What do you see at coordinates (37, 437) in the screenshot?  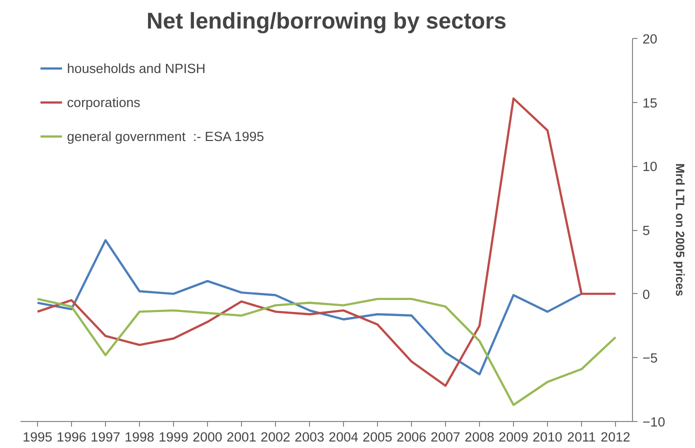 I see `x-tick-label: 1995` at bounding box center [37, 437].